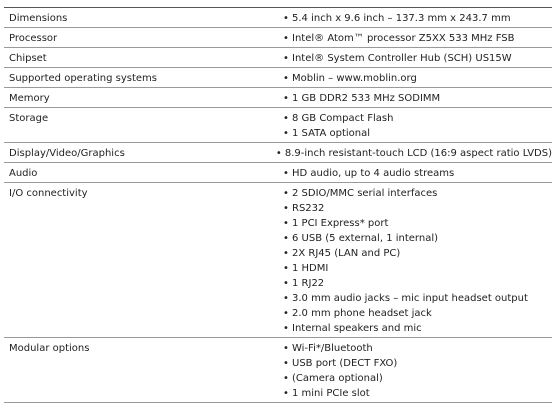  Describe the element at coordinates (417, 133) in the screenshot. I see `spec-item: 1 SATA optional` at that location.